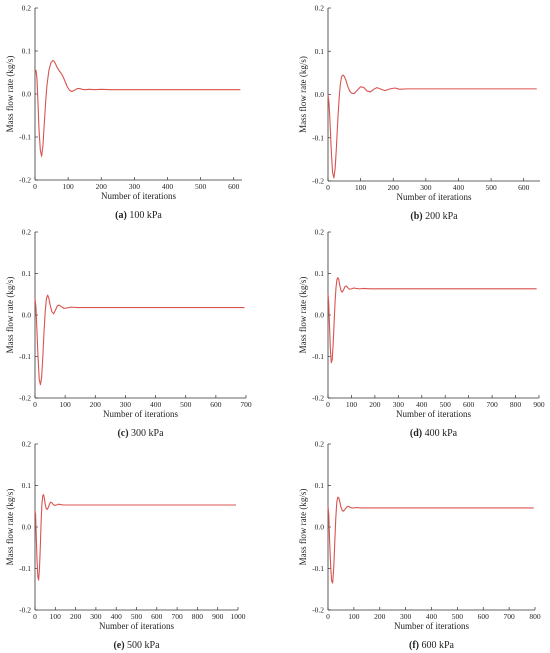  Describe the element at coordinates (118, 645) in the screenshot. I see `panel-caption-letter: (e)` at that location.